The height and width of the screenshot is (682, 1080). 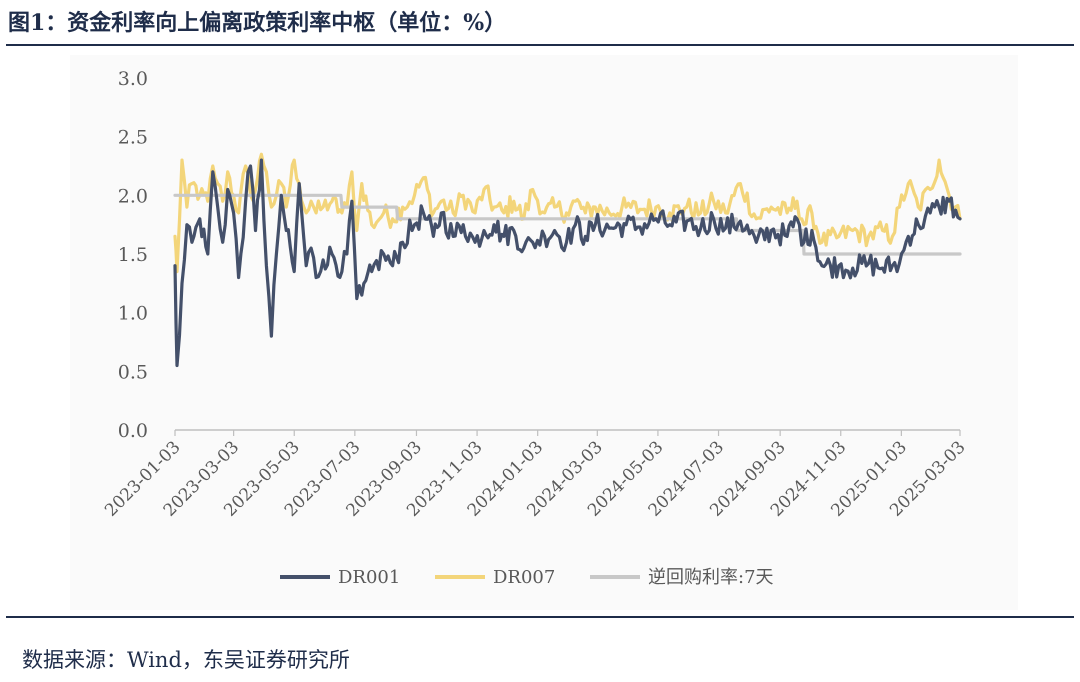 I want to click on top-divider, so click(x=540, y=45).